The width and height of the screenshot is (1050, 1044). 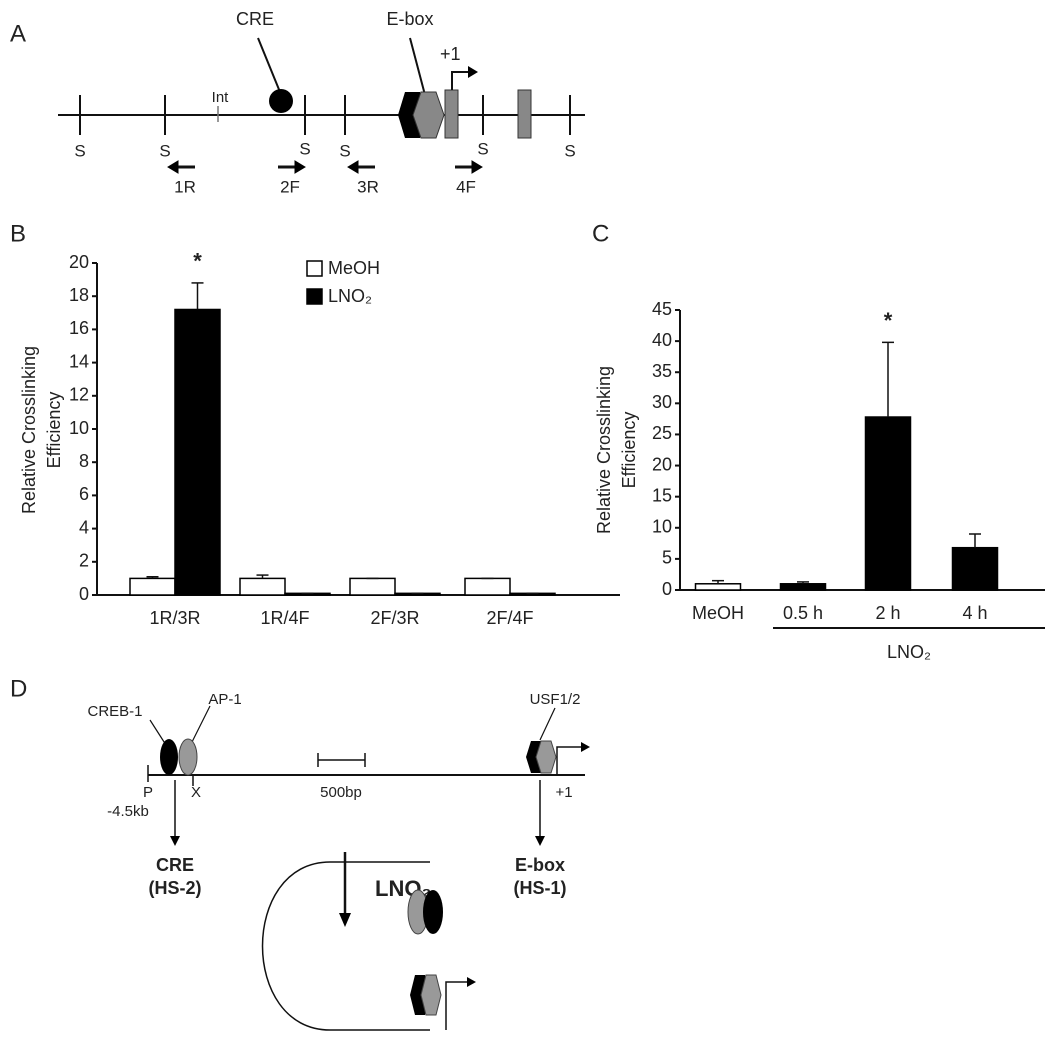 I want to click on panel-label: A, so click(x=18, y=33).